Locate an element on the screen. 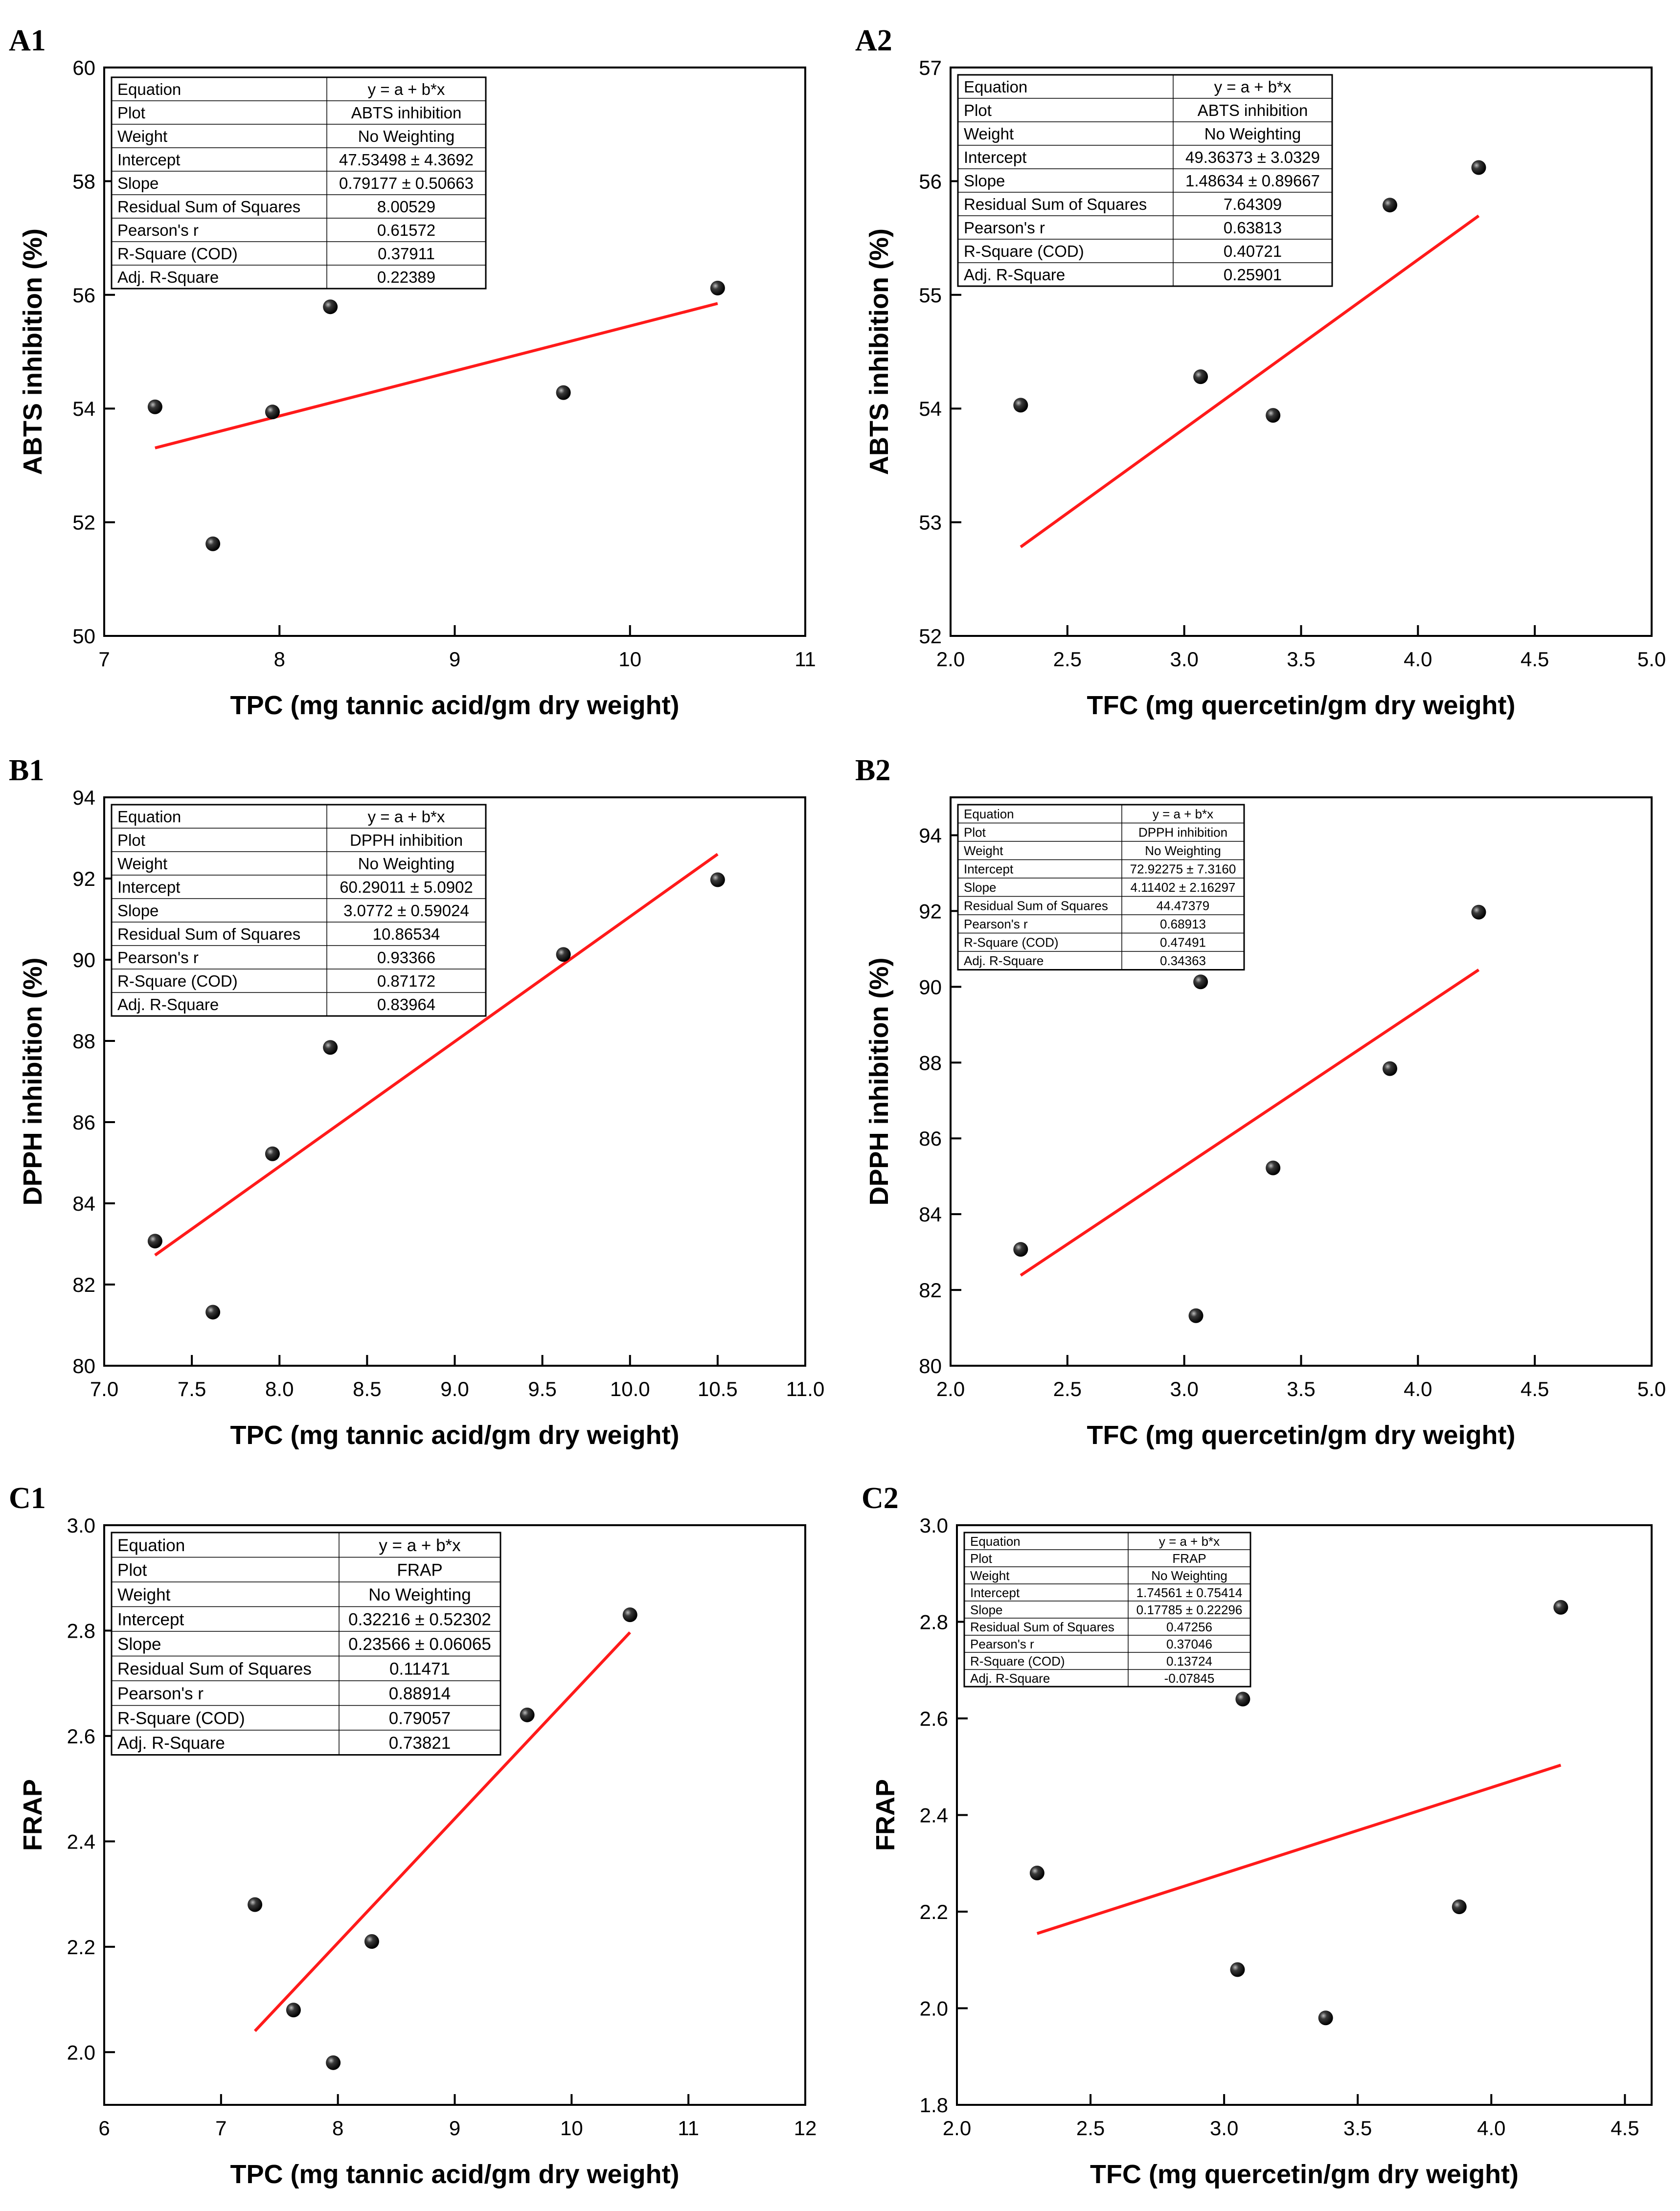 The height and width of the screenshot is (2211, 1680). stats-value: -0.07845 is located at coordinates (1189, 1678).